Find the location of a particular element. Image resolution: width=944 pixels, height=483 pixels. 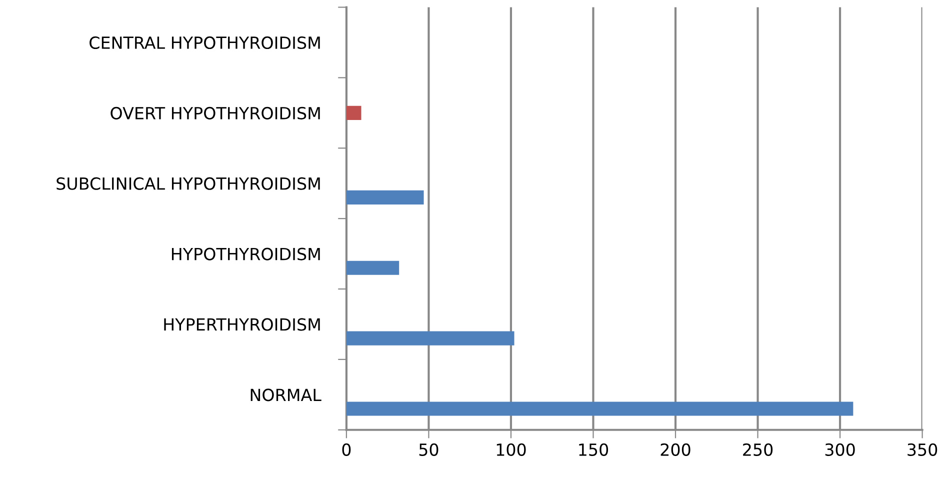

x-tick-label: 50 is located at coordinates (428, 449).